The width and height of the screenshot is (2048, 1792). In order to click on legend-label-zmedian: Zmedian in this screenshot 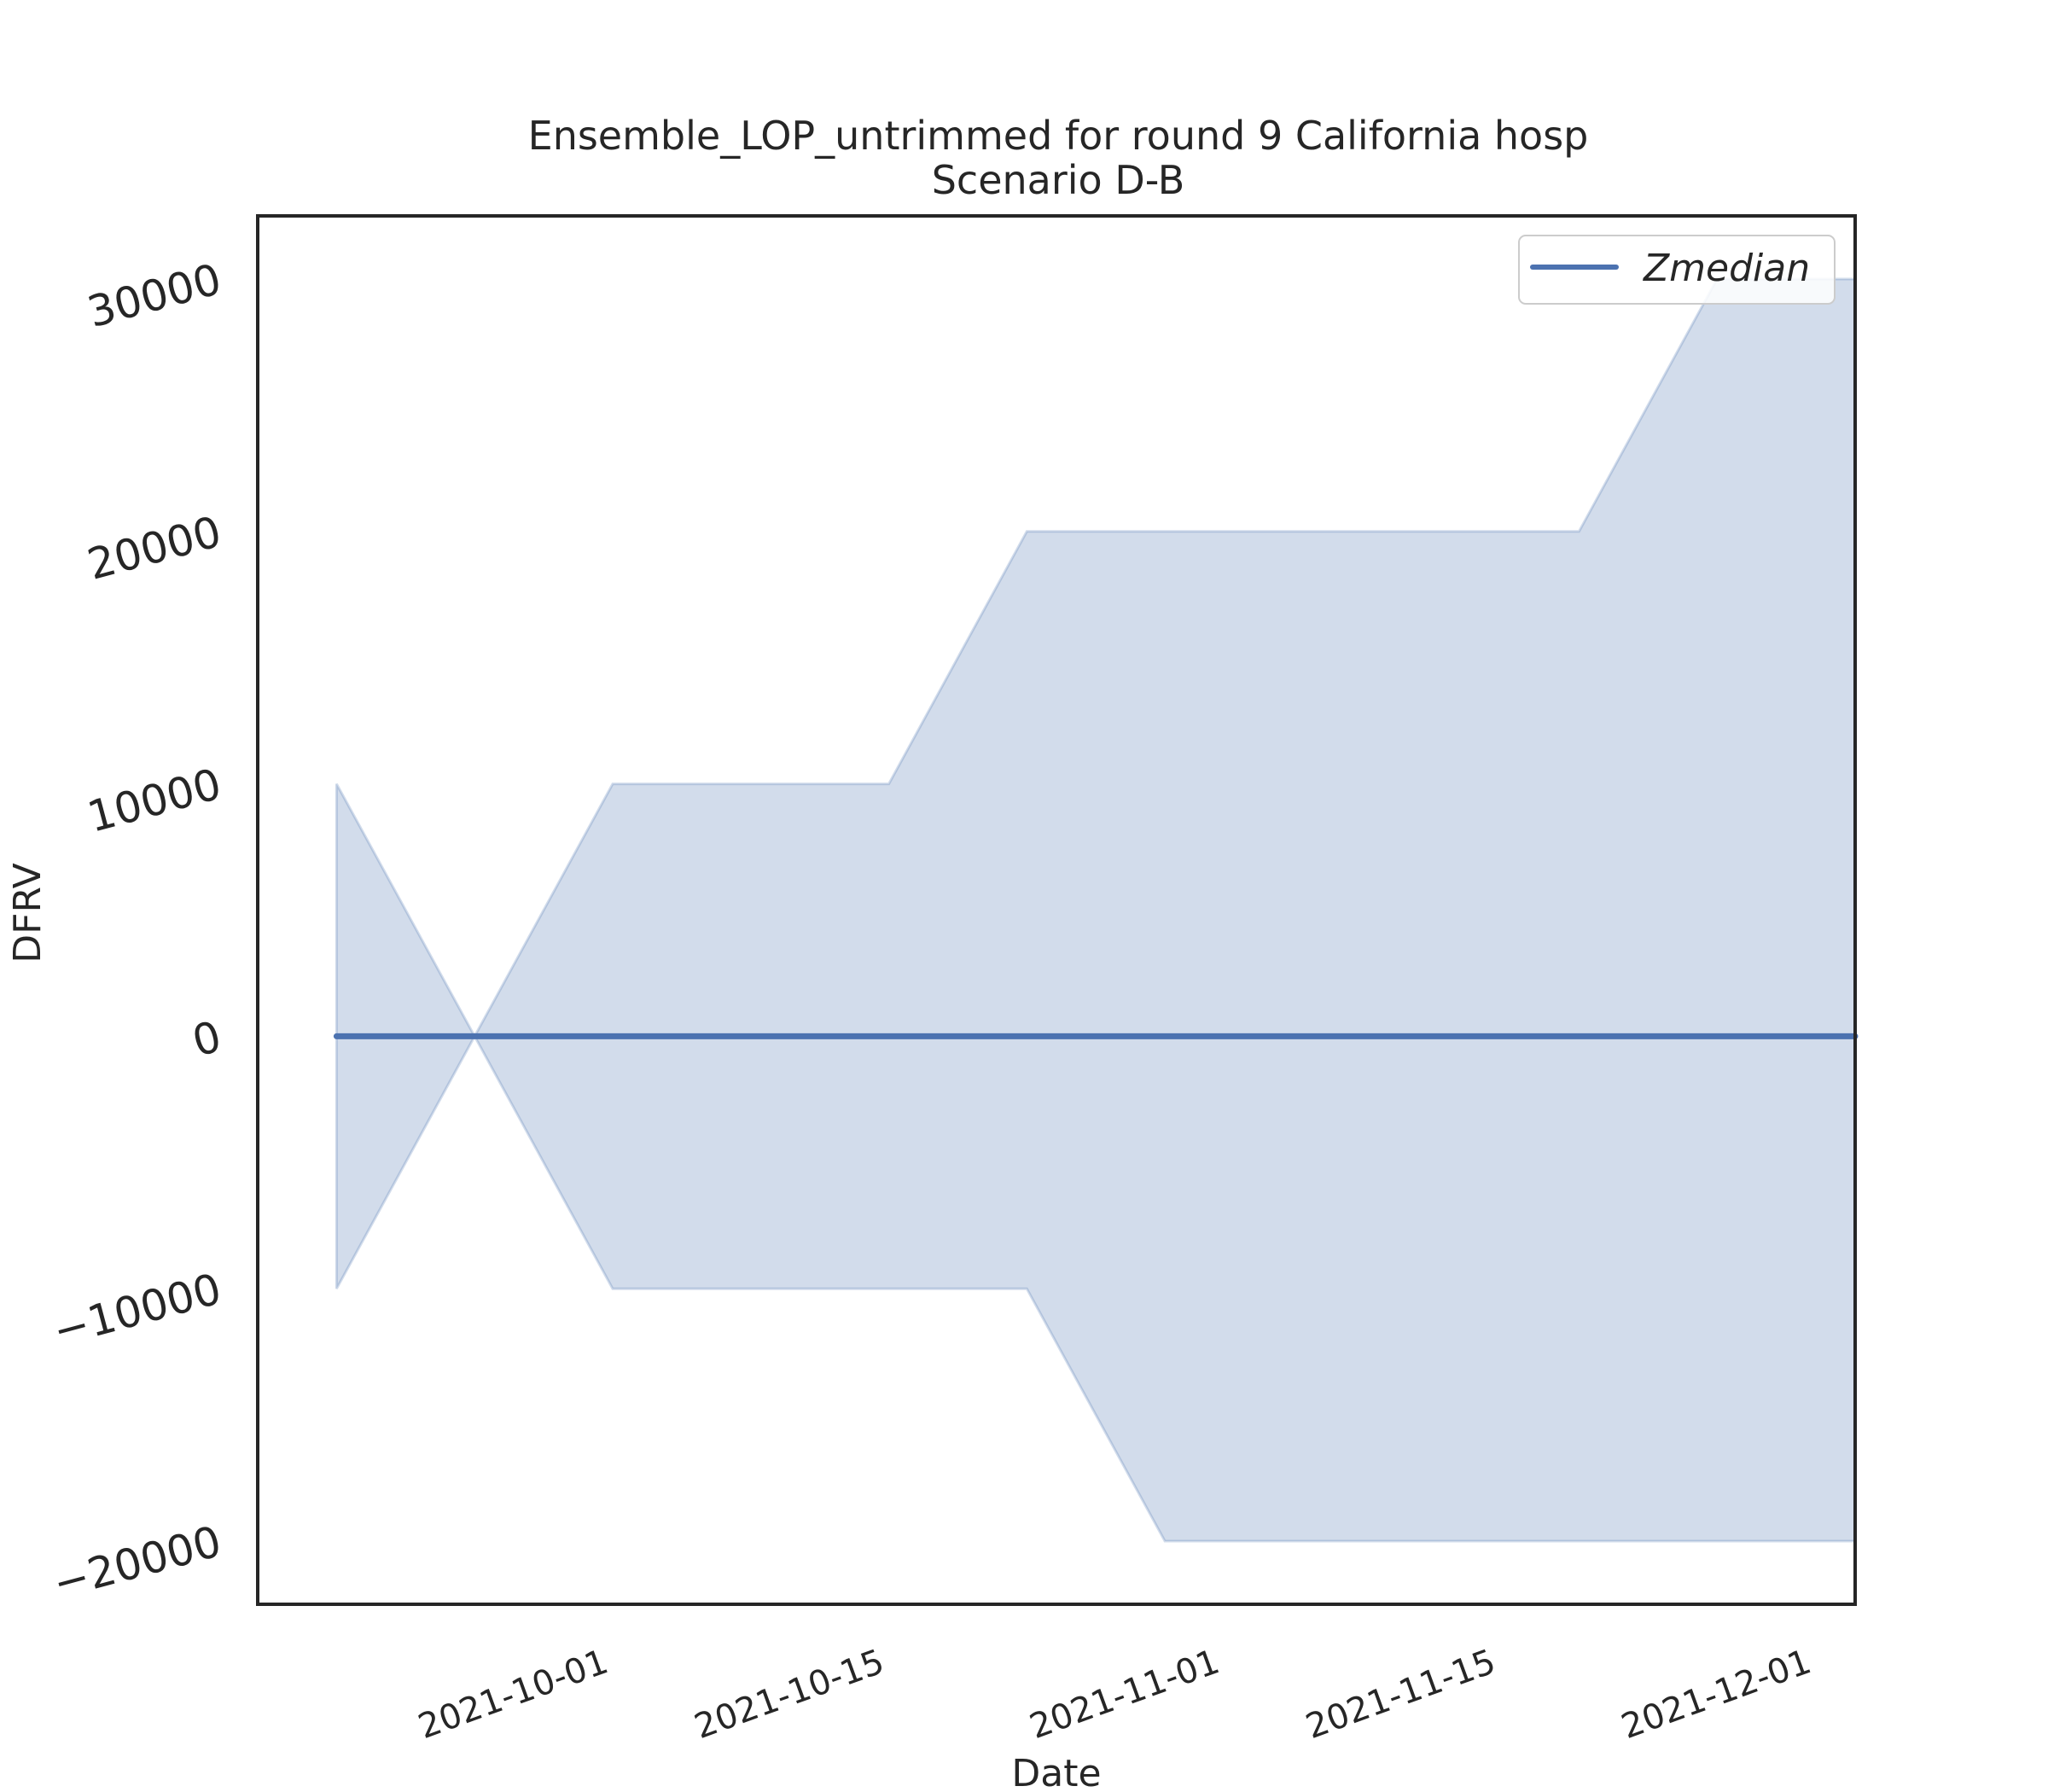, I will do `click(1726, 268)`.